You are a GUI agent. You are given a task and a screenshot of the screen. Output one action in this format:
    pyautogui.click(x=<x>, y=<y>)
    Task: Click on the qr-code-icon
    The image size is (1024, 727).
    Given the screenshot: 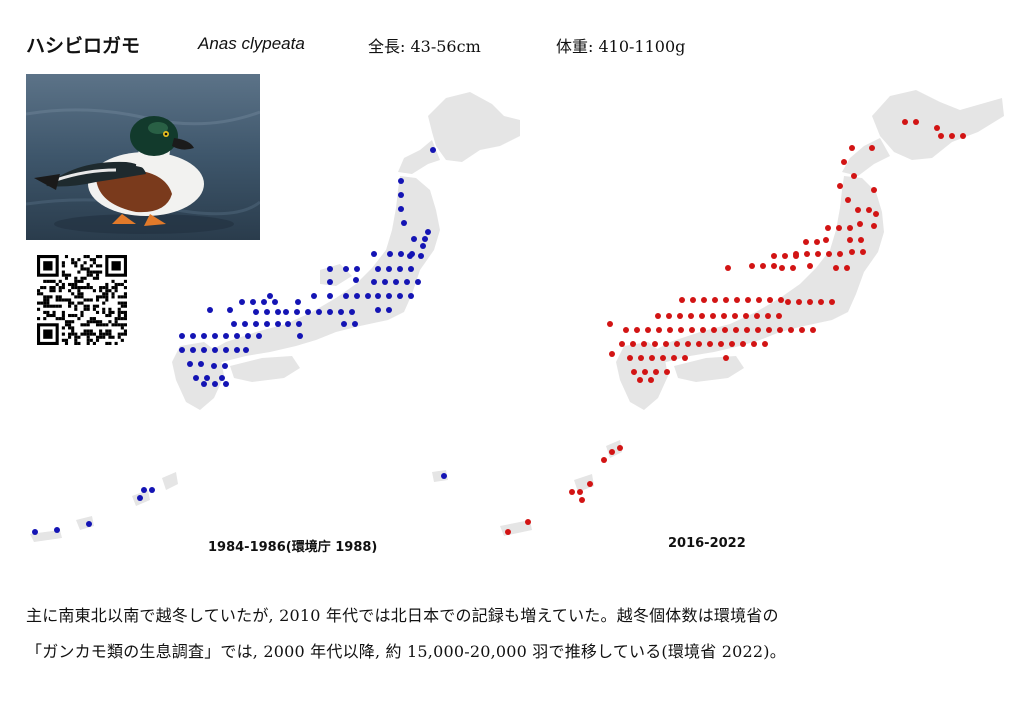 What is the action you would take?
    pyautogui.click(x=82, y=300)
    